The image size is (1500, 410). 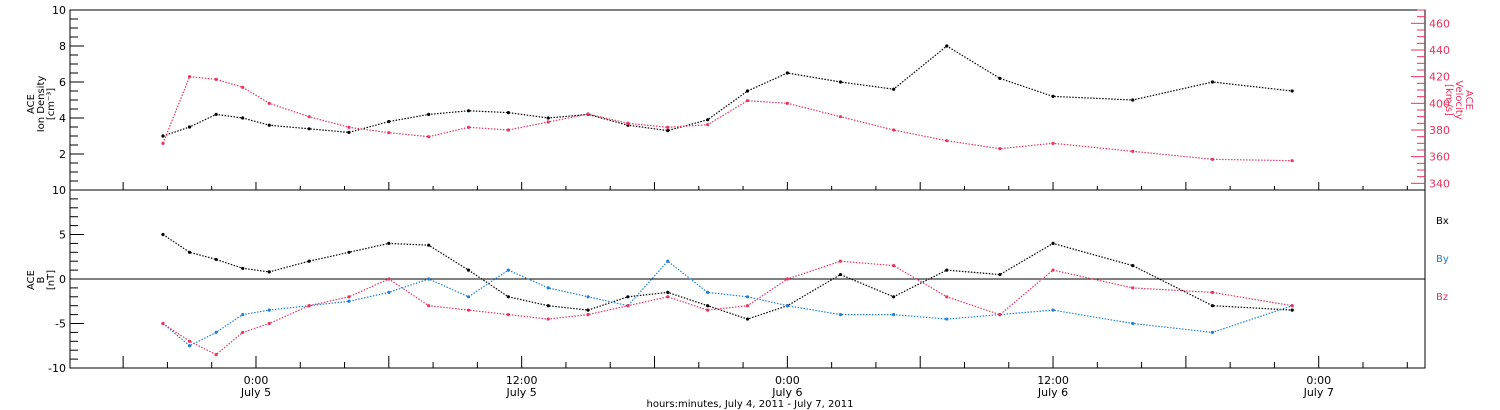 I want to click on top-y2-tick-label: 460, so click(x=1439, y=23).